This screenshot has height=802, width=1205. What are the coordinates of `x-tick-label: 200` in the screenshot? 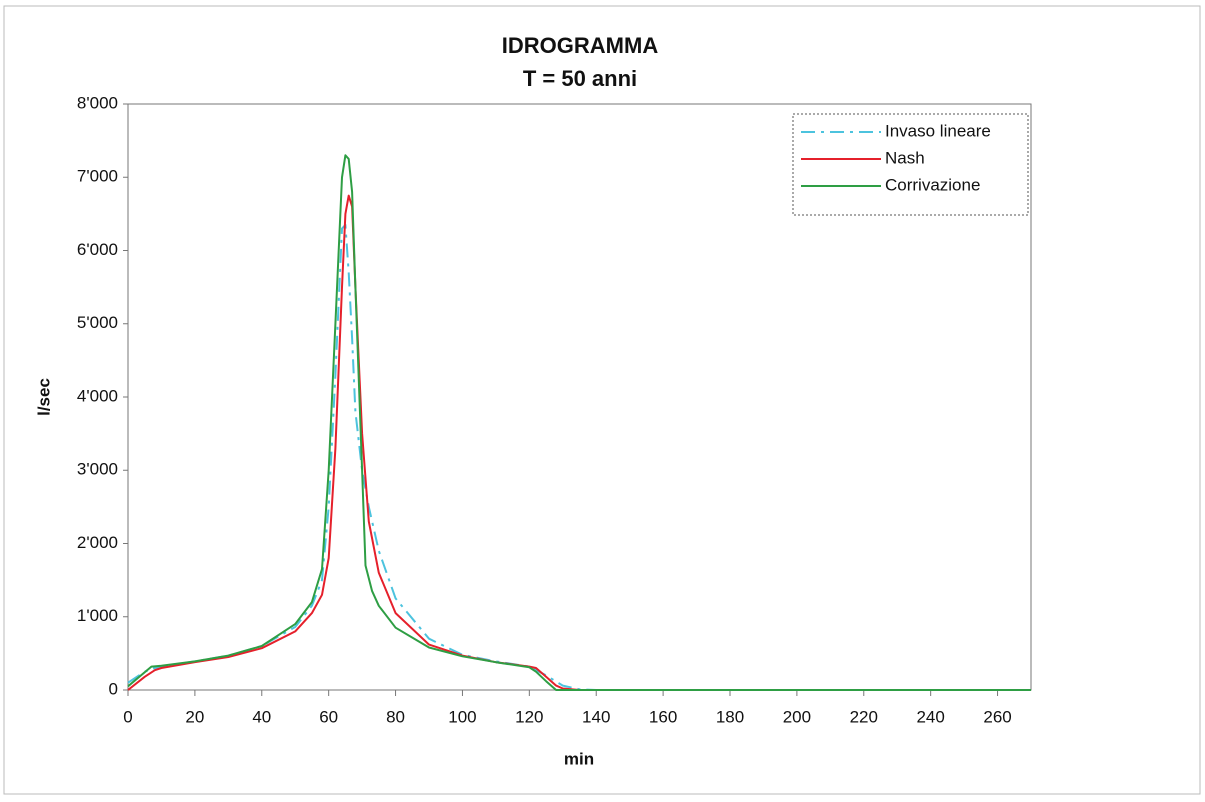 It's located at (797, 716).